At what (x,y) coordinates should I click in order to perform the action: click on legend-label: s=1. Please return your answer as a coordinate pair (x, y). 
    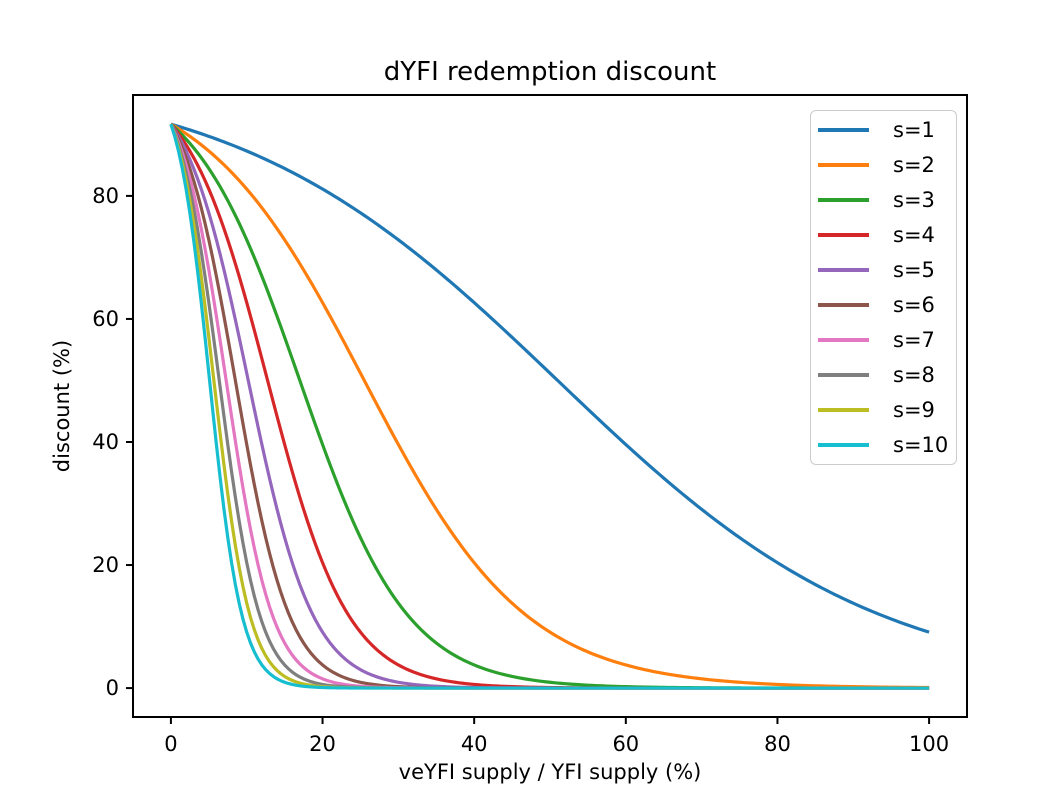
    Looking at the image, I should click on (914, 130).